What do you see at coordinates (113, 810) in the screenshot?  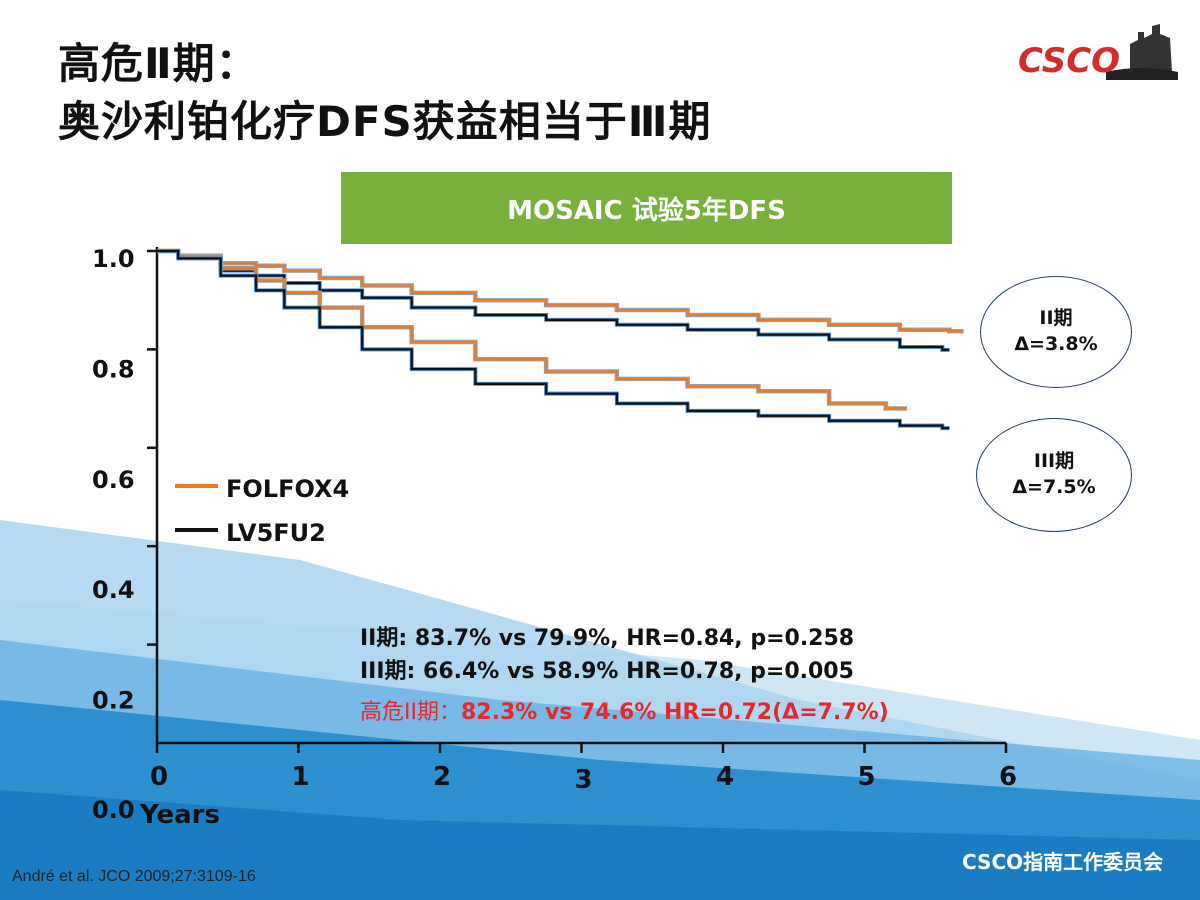 I see `y-tick-label: 0.0` at bounding box center [113, 810].